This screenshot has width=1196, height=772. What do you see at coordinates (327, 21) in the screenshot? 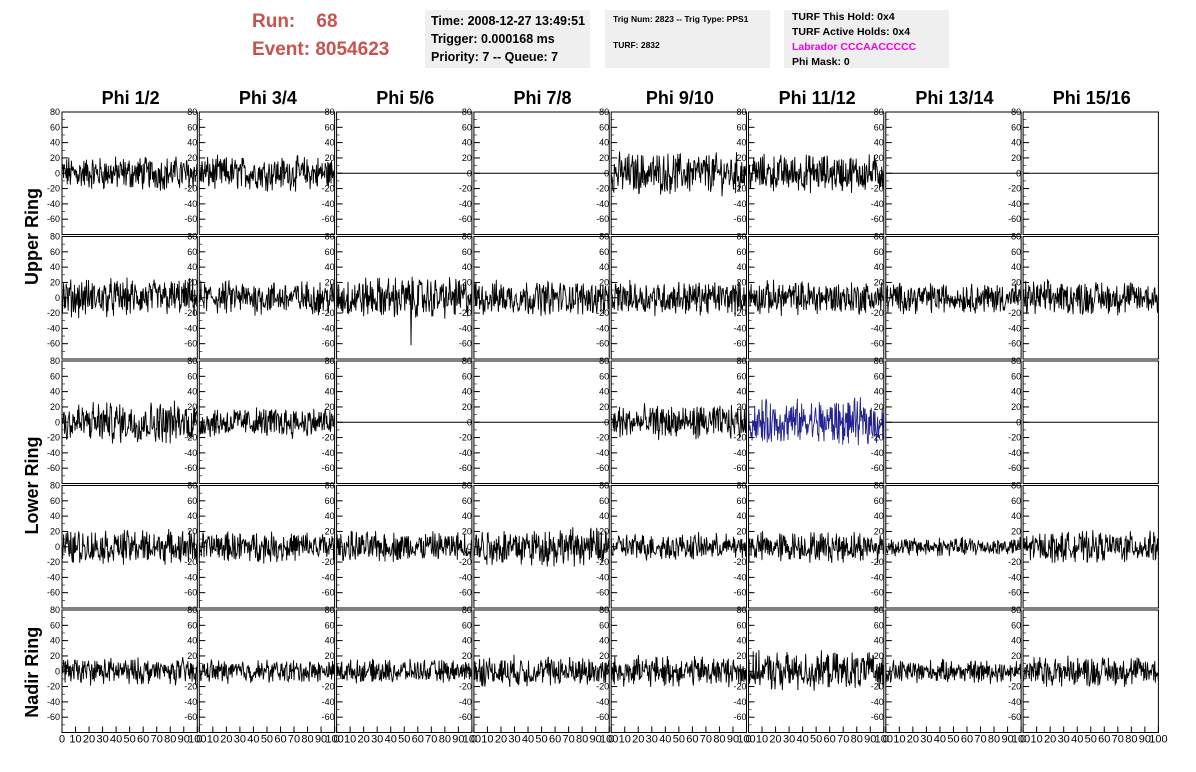
I see `run-value: 68` at bounding box center [327, 21].